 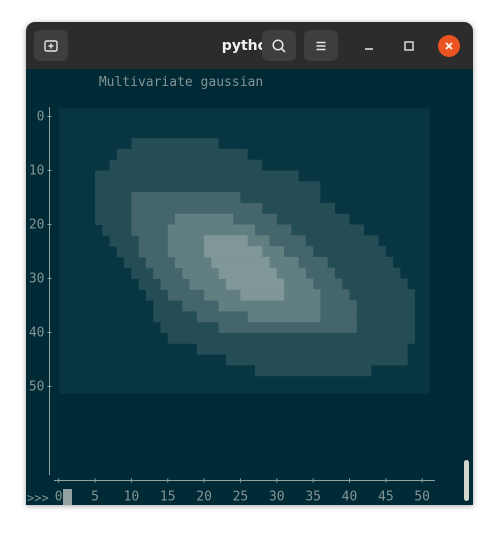 I want to click on x-tick-label-45: 45, so click(x=386, y=497).